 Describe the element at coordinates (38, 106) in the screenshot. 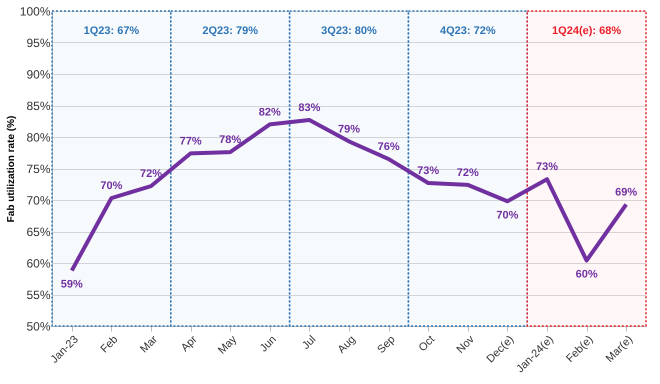

I see `y-tick-label: 85%` at that location.